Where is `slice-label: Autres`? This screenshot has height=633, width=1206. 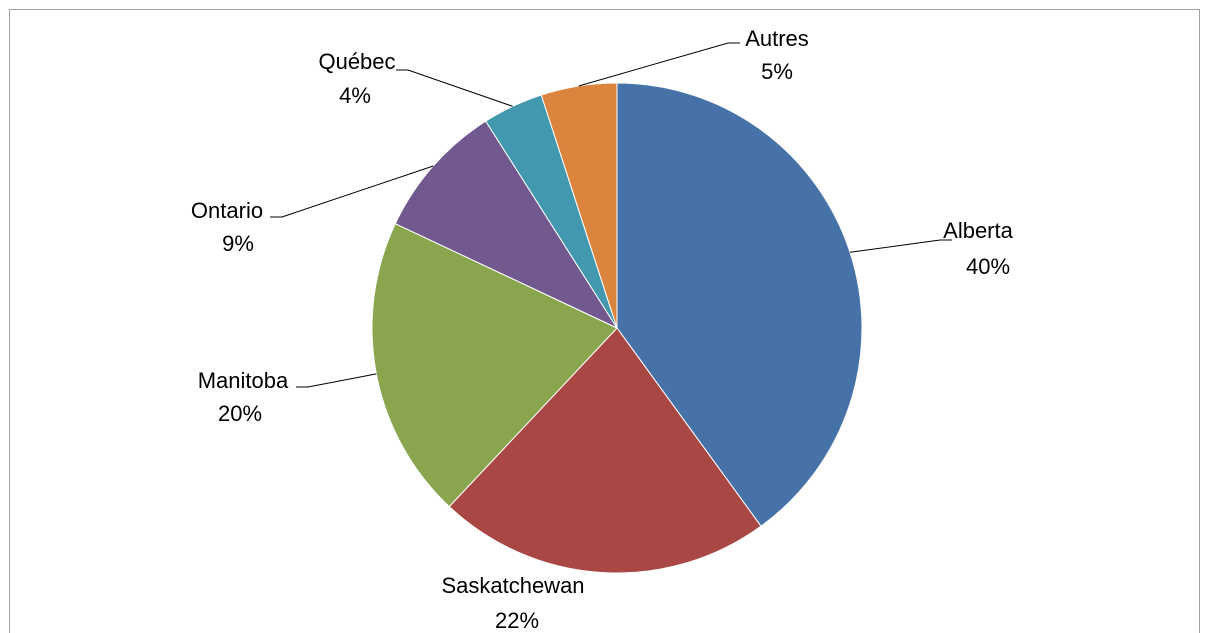 slice-label: Autres is located at coordinates (777, 38).